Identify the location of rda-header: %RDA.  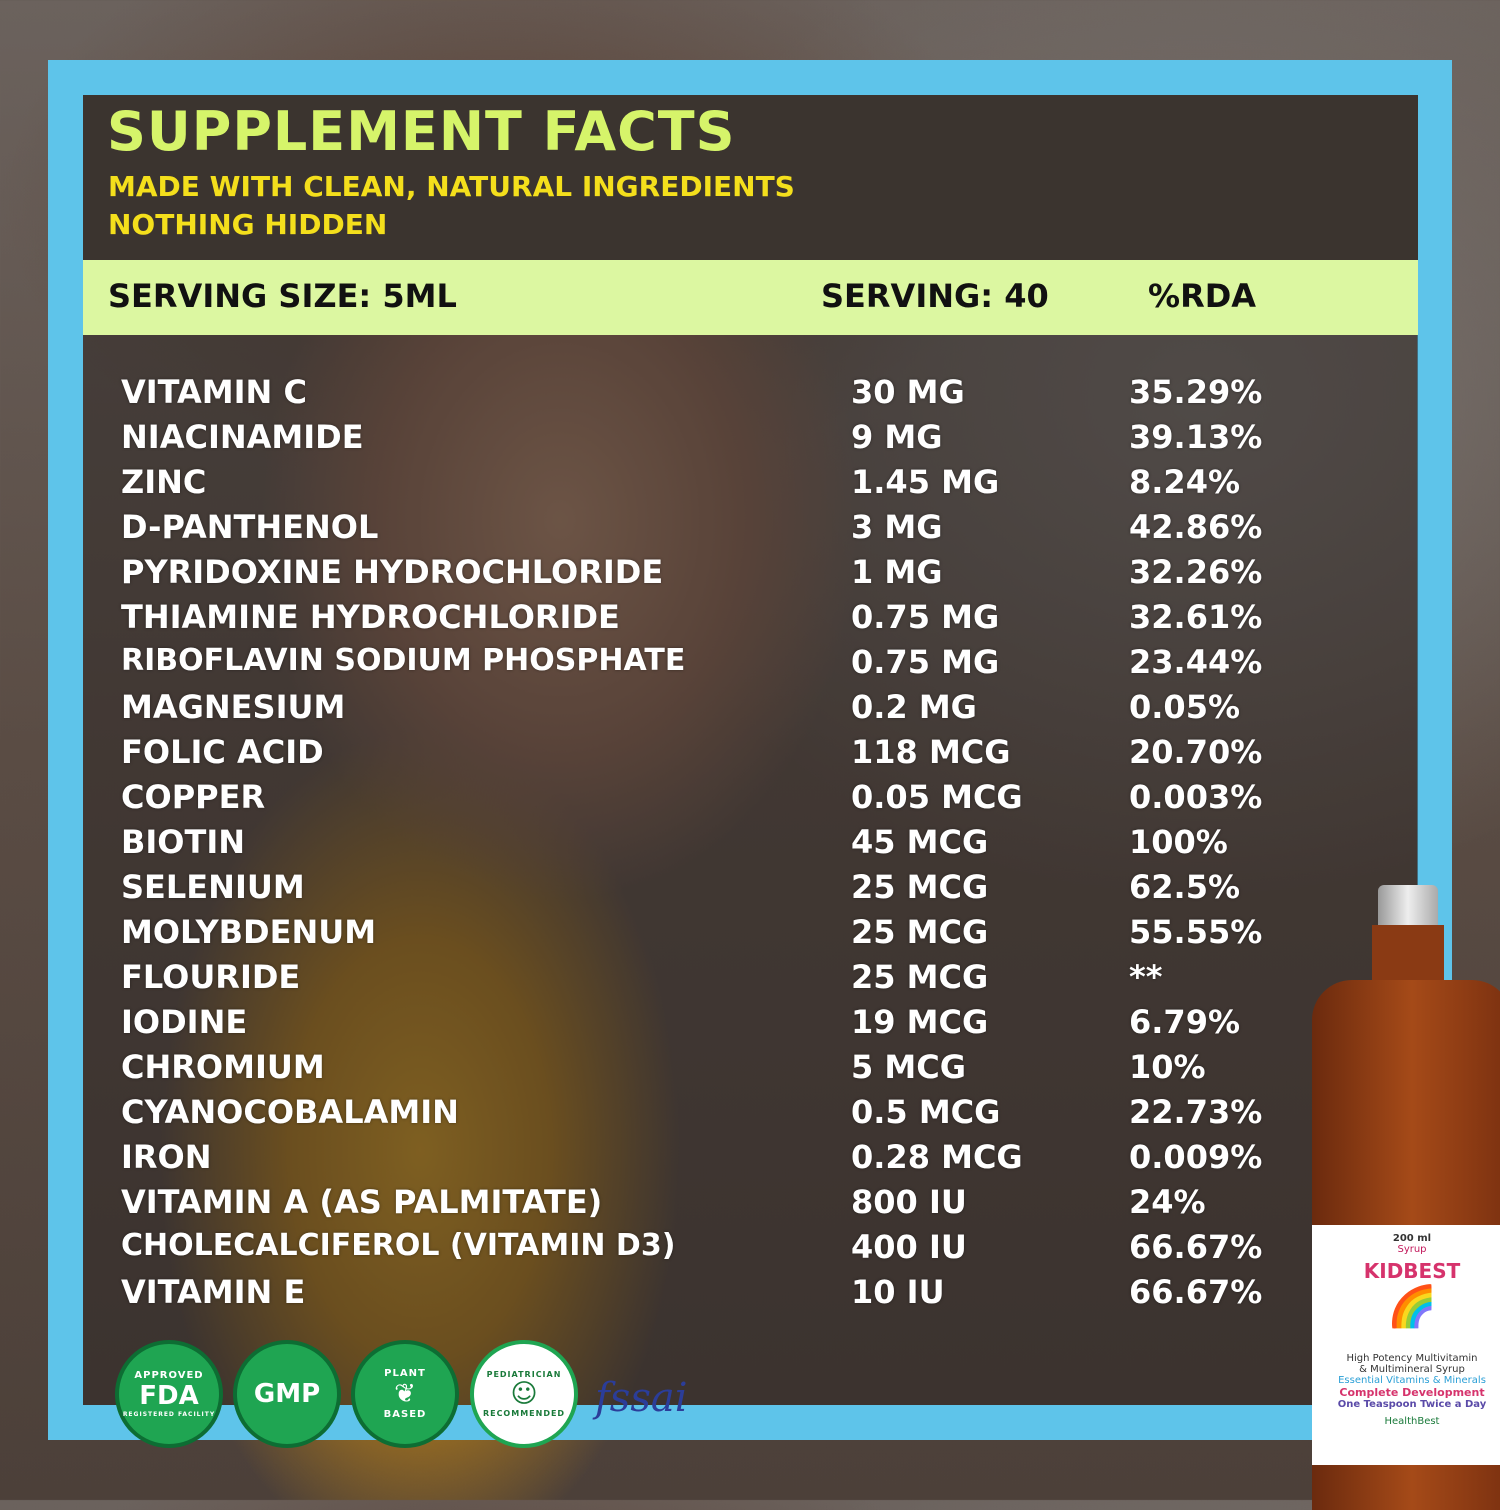
(1202, 296).